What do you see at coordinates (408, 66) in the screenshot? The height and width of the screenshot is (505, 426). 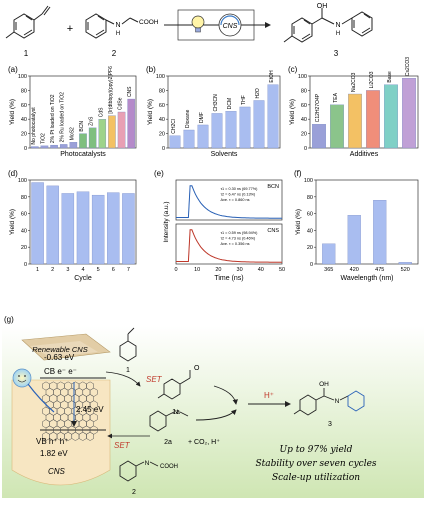 I see `panel-c-bar-label: Cs2CO3` at bounding box center [408, 66].